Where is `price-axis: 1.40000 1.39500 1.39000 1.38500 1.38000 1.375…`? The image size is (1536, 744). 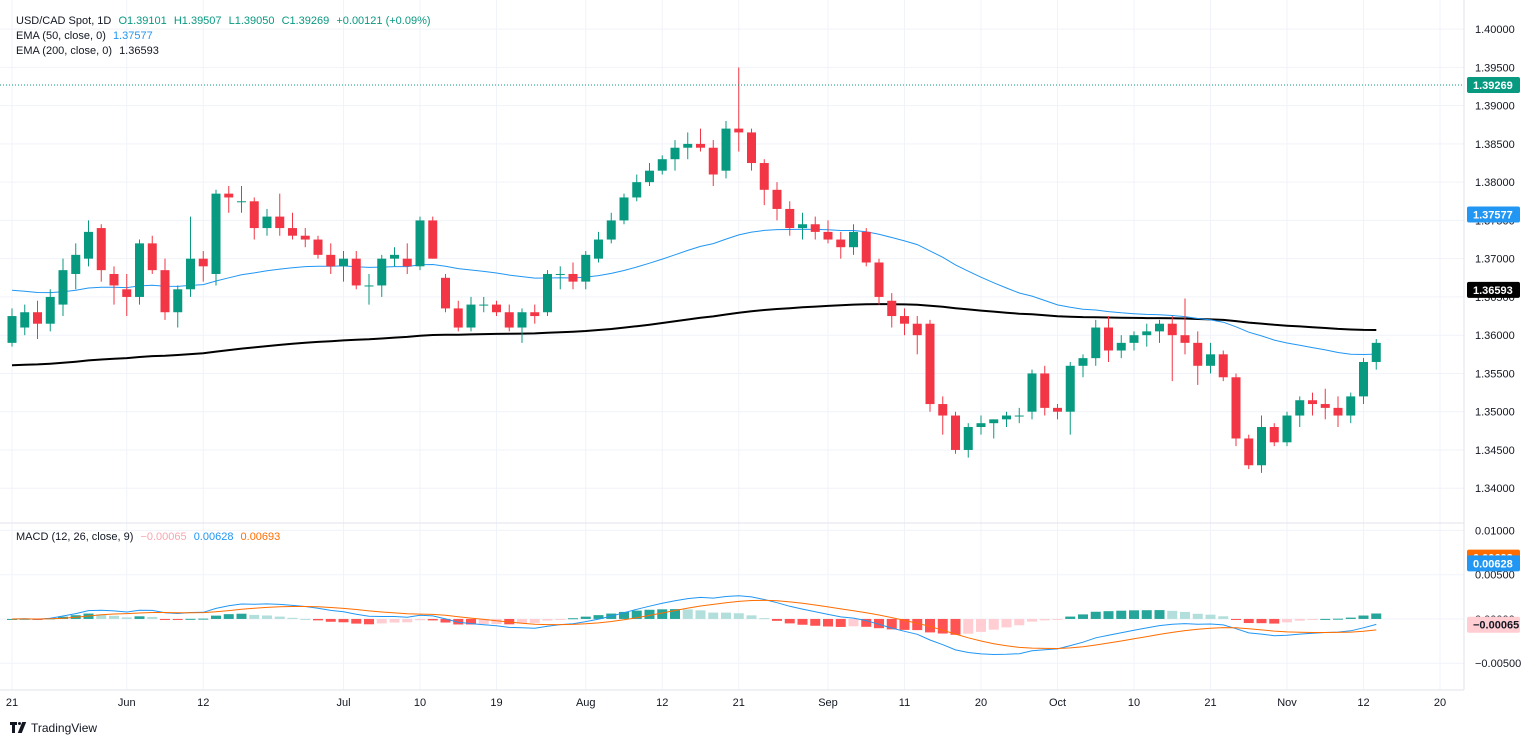
price-axis: 1.40000 1.39500 1.39000 1.38500 1.38000 1.375… is located at coordinates (1495, 259).